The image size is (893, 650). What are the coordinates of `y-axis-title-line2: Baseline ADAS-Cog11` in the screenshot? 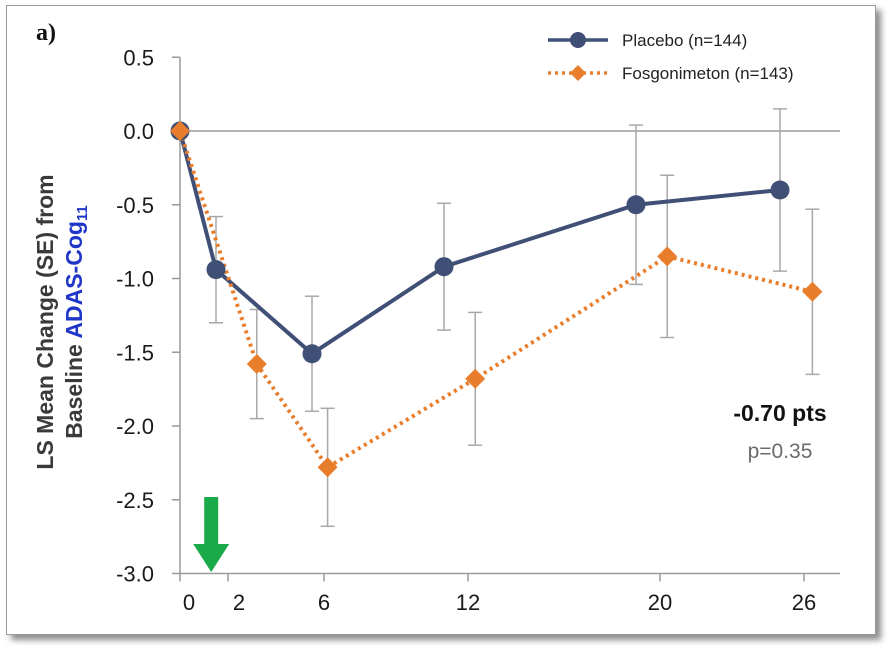 It's located at (76, 322).